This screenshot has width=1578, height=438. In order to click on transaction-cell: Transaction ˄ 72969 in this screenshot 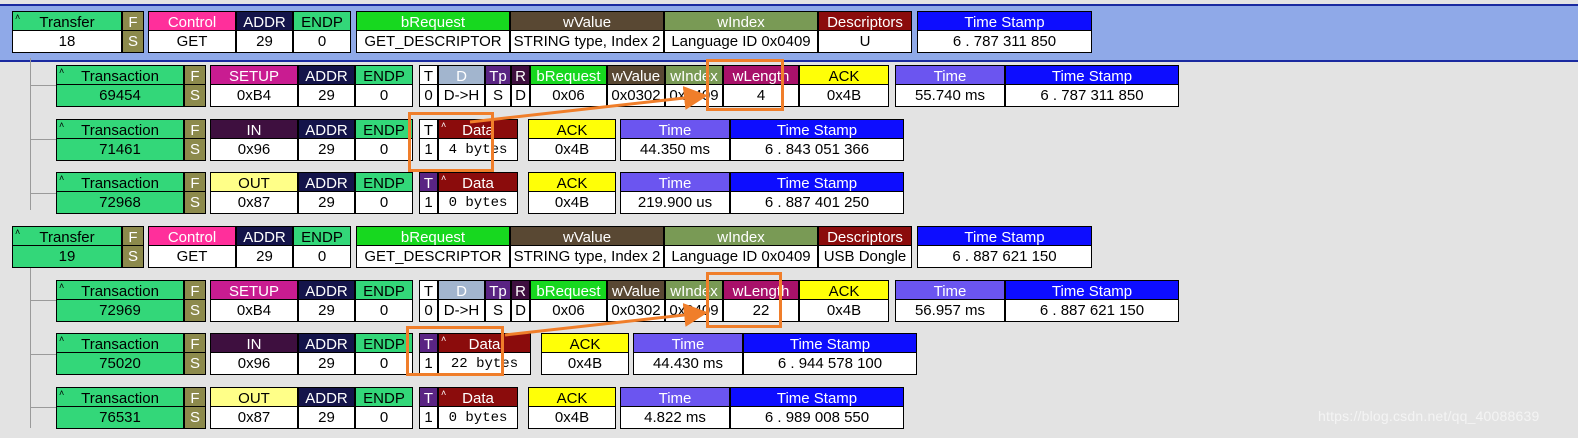, I will do `click(120, 301)`.